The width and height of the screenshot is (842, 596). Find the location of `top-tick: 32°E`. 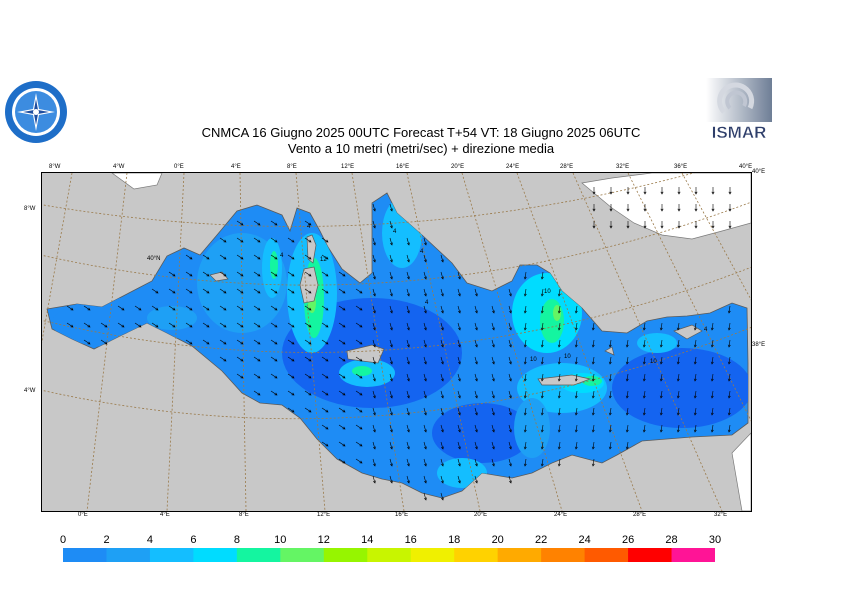

top-tick: 32°E is located at coordinates (623, 167).